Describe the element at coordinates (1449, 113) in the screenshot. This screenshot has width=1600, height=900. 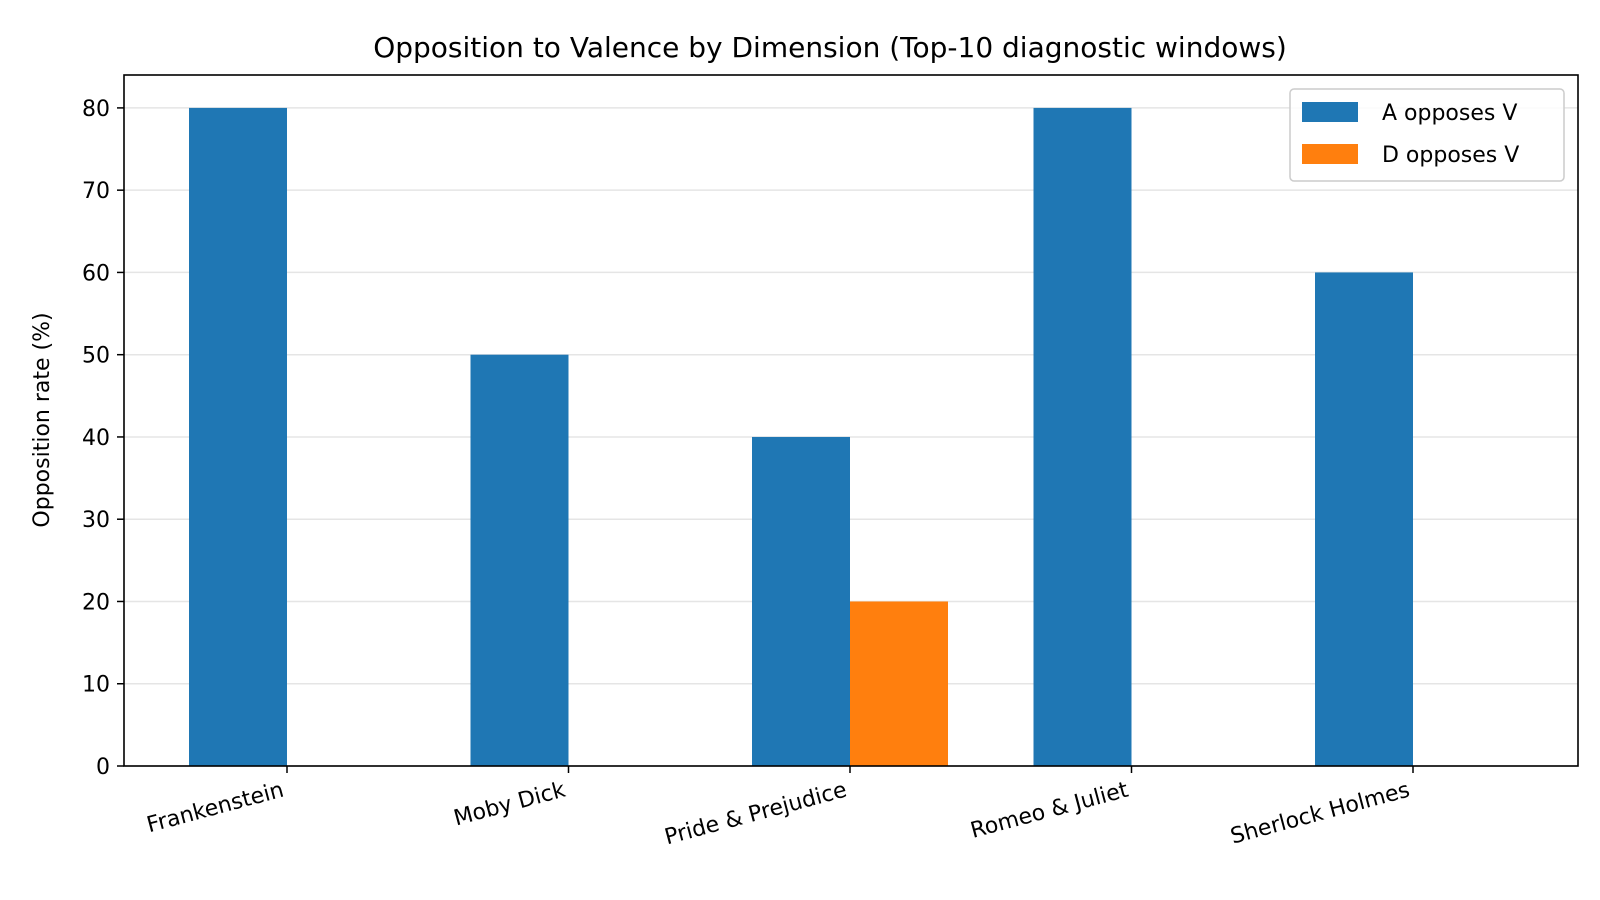
I see `legend-label: A opposes V` at that location.